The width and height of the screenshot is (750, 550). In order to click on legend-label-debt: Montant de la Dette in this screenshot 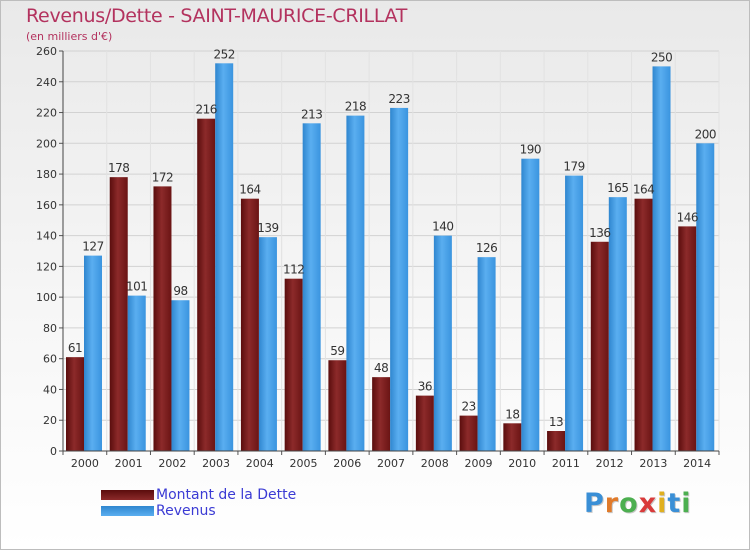, I will do `click(226, 495)`.